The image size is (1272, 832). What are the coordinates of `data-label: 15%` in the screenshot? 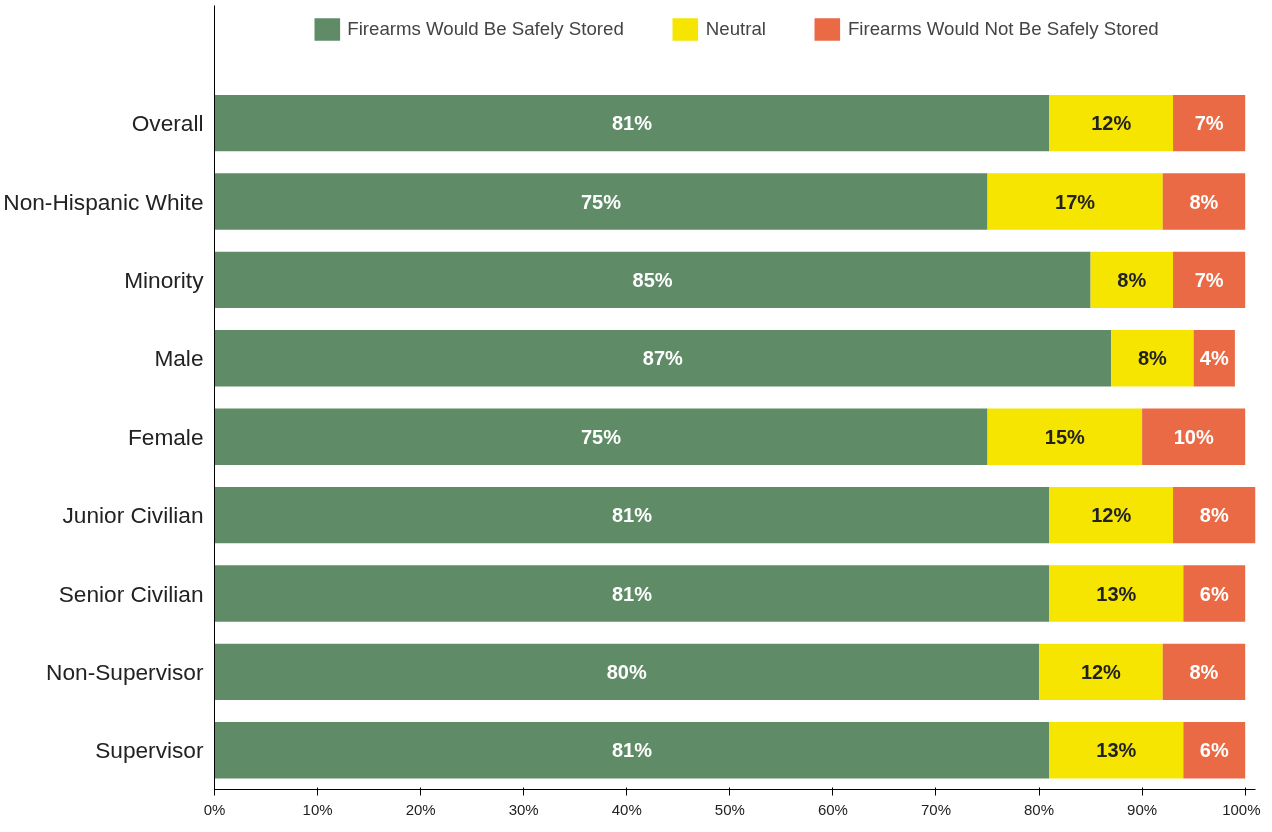 It's located at (1065, 436).